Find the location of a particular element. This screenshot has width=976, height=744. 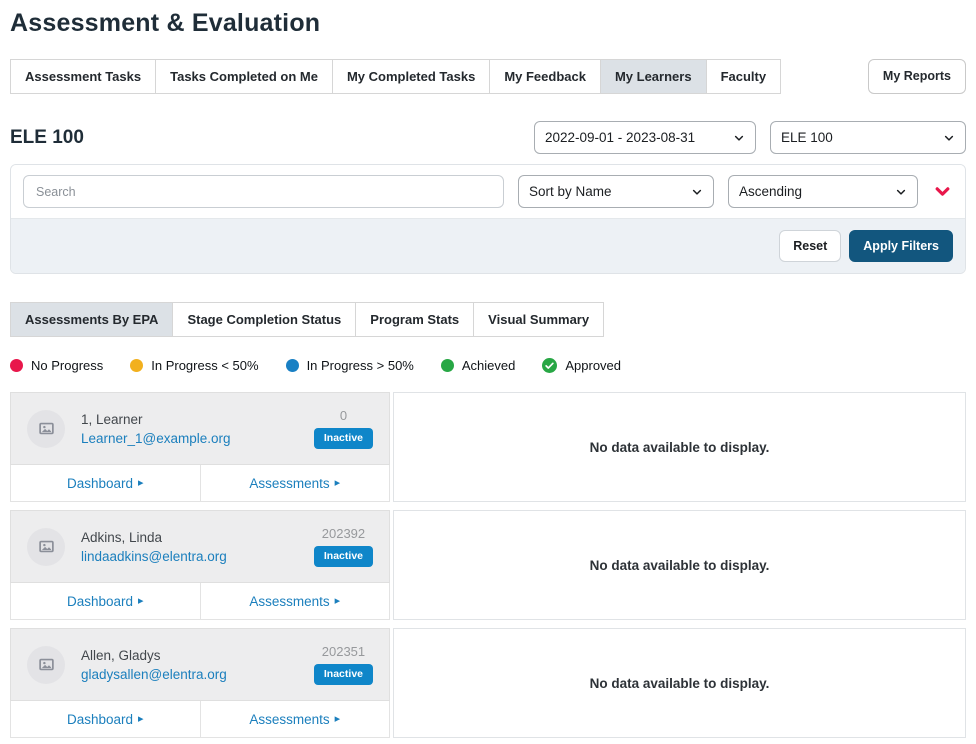

legend-label: Achieved is located at coordinates (488, 365).